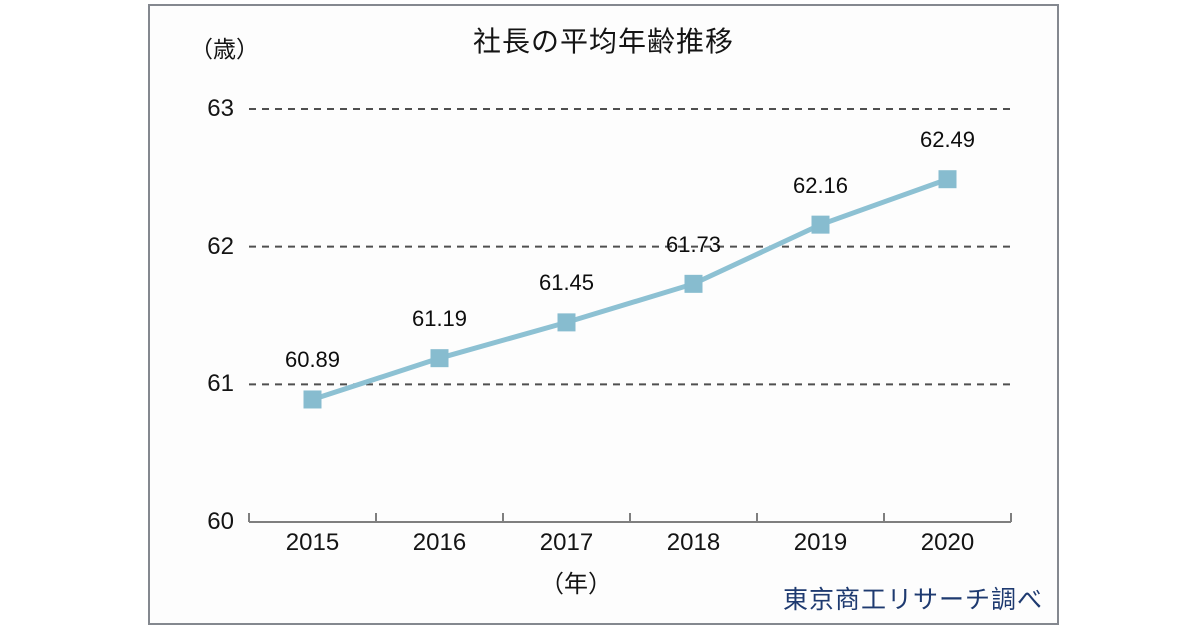 This screenshot has height=630, width=1200. What do you see at coordinates (220, 521) in the screenshot?
I see `y-tick-label: 60` at bounding box center [220, 521].